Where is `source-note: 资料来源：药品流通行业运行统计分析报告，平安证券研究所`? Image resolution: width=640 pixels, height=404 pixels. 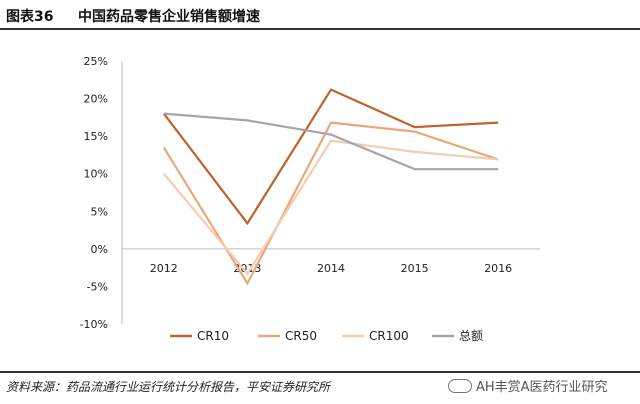
source-note: 资料来源：药品流通行业运行统计分析报告，平安证券研究所 is located at coordinates (168, 387).